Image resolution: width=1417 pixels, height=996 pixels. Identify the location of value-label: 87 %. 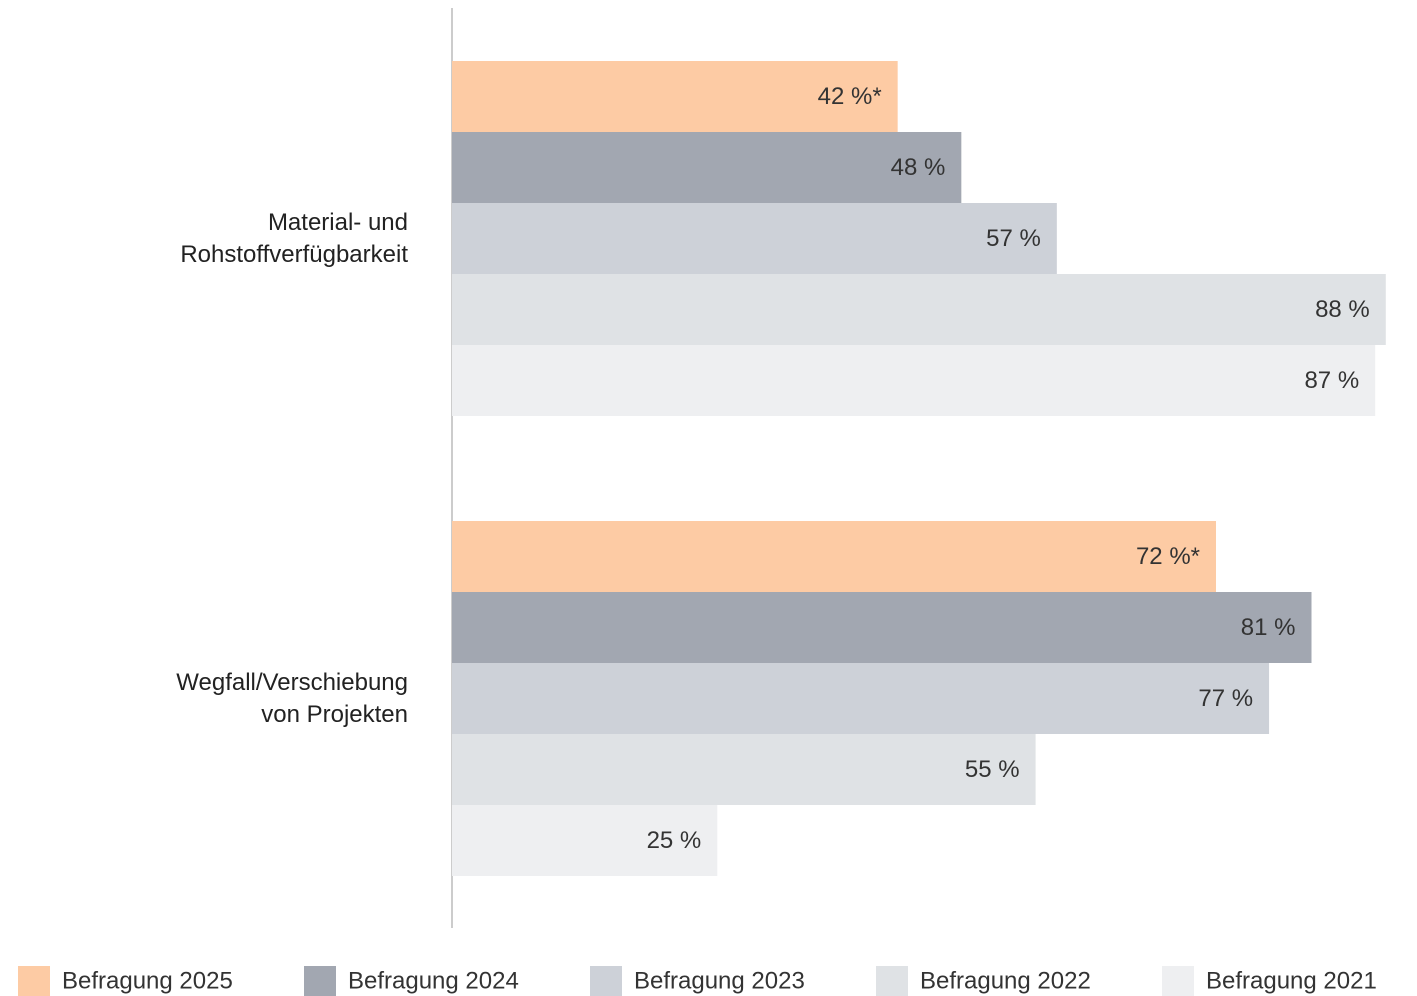
(1331, 380).